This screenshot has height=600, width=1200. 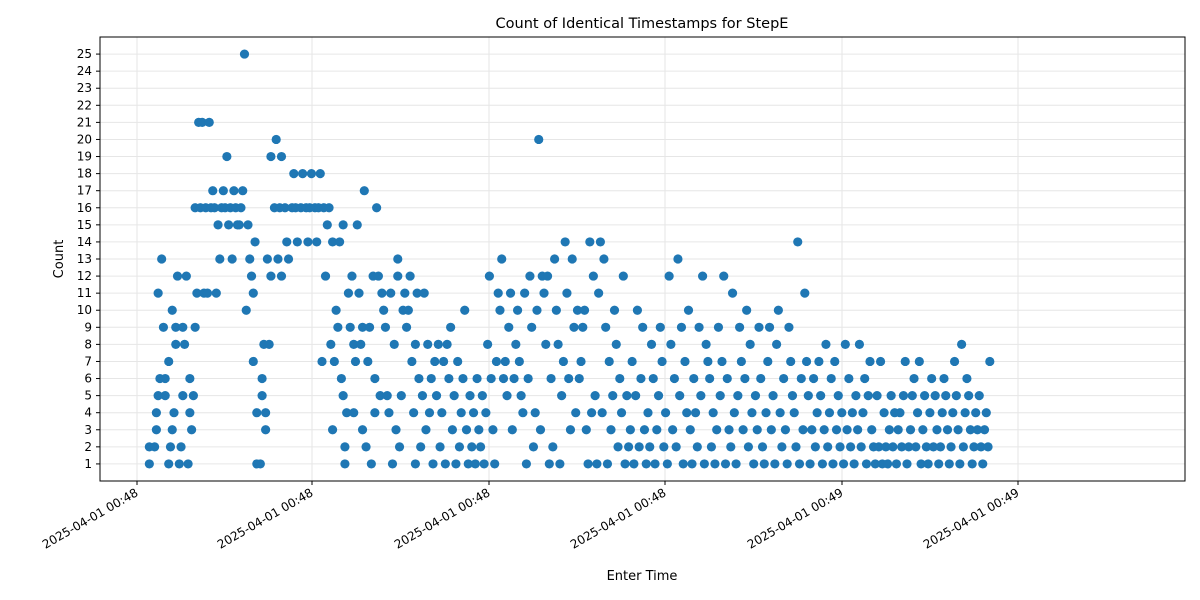 I want to click on y-tick-label: 21, so click(x=84, y=122).